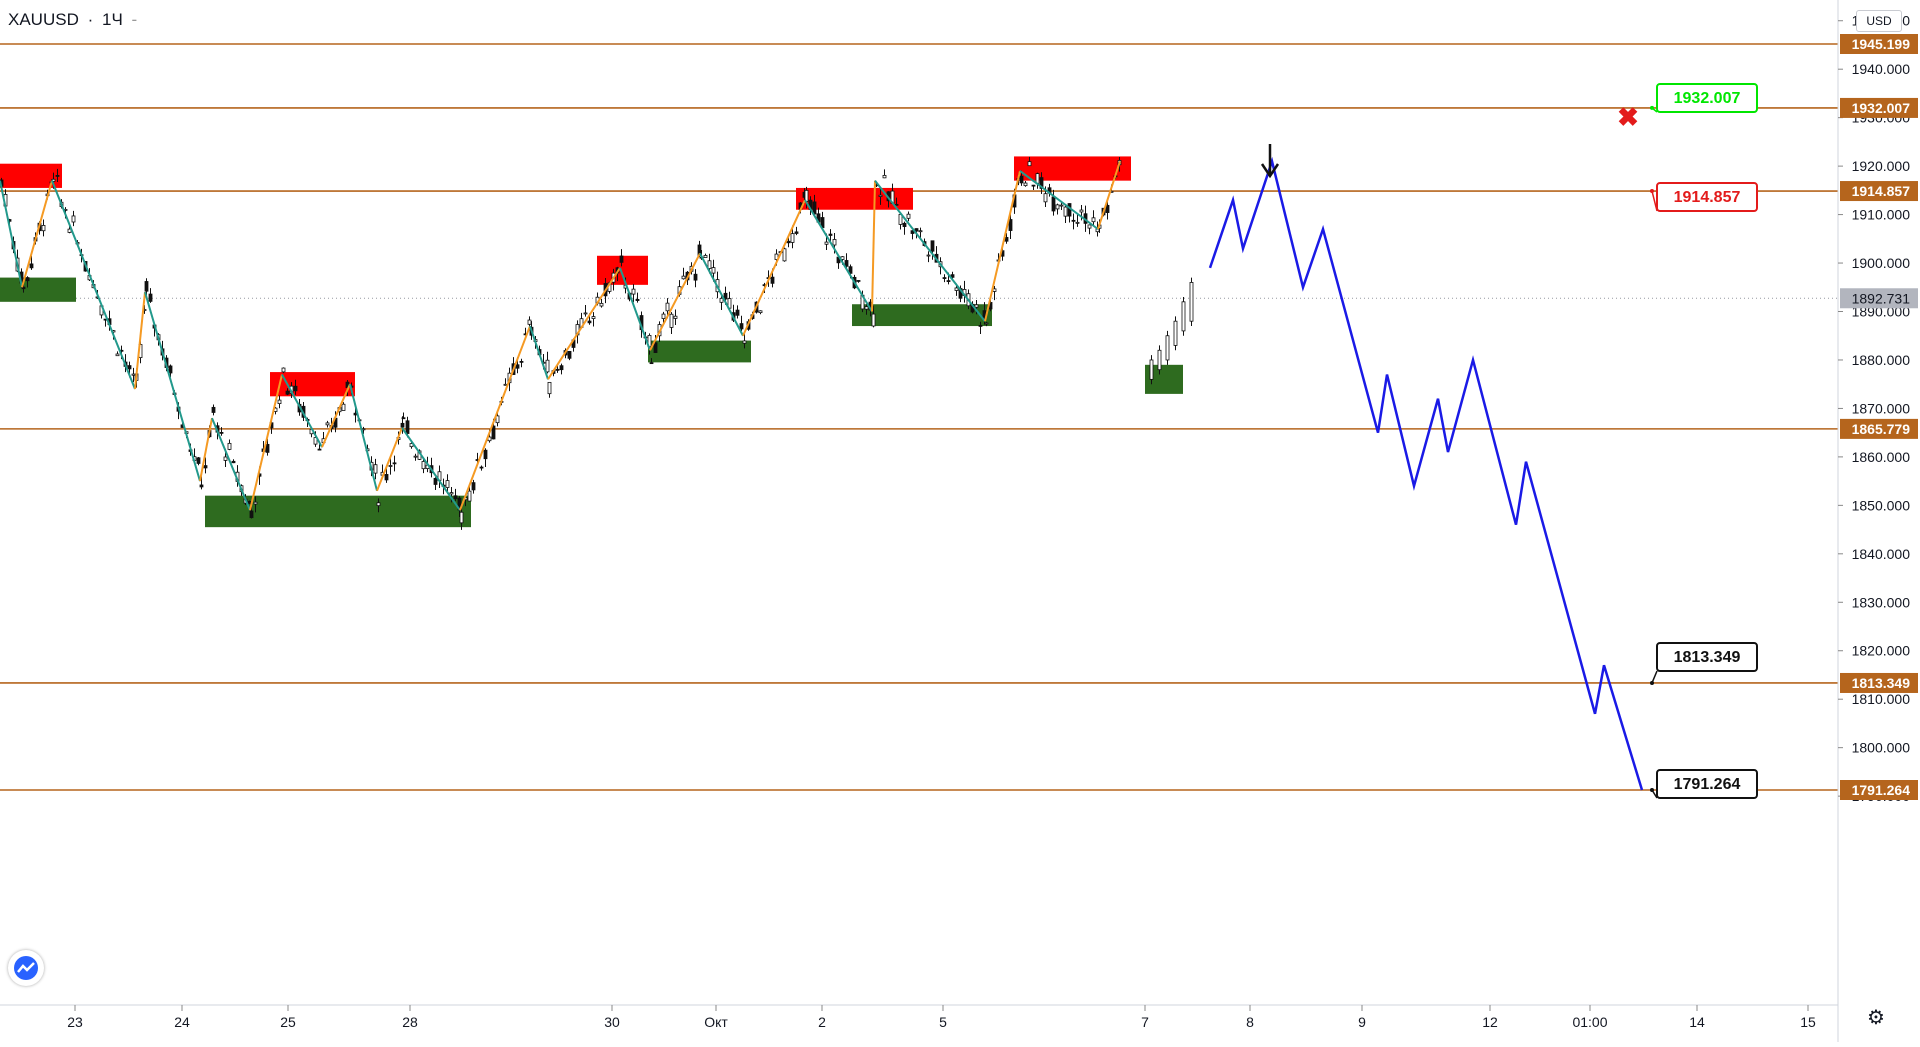 This screenshot has height=1047, width=1920. Describe the element at coordinates (1250, 1022) in the screenshot. I see `date-tick-label: 8` at that location.